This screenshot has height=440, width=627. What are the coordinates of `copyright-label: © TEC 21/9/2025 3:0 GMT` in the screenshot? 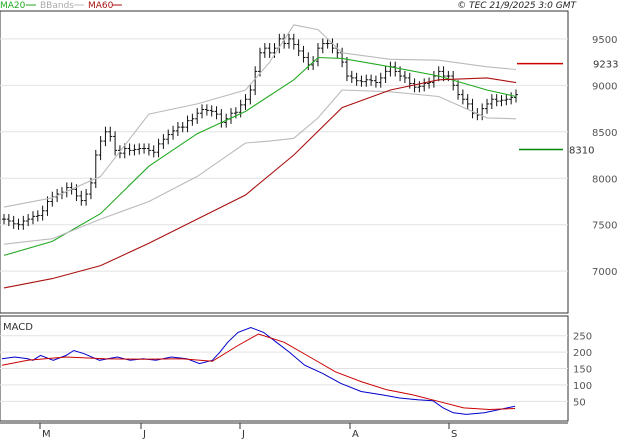 It's located at (517, 6).